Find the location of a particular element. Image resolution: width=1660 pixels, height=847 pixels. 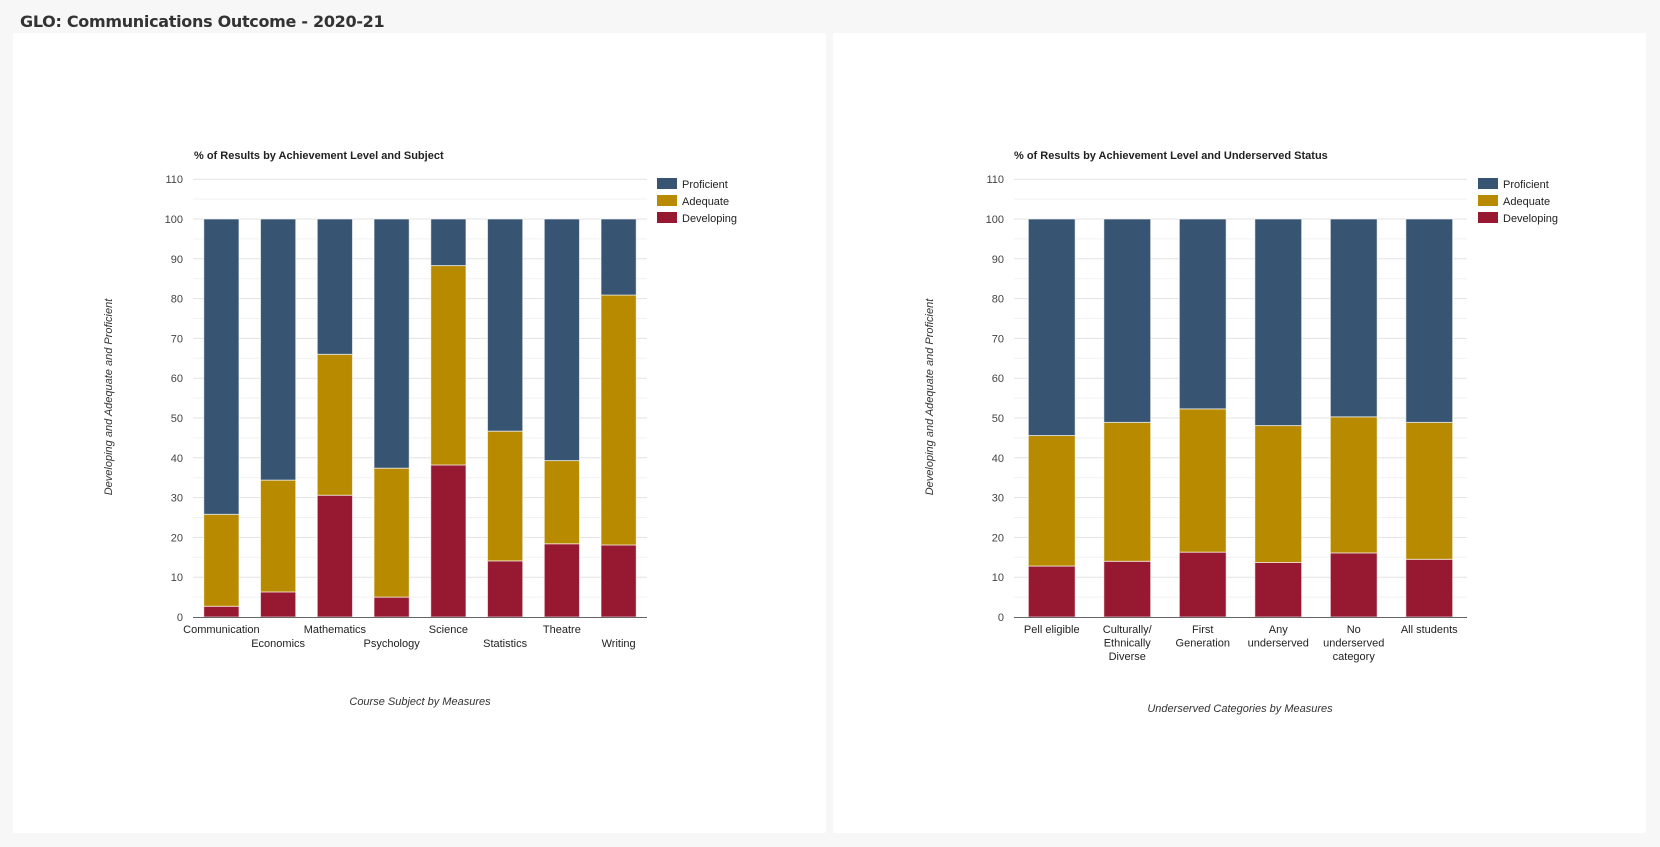

bar-segment-proficient: All students — Proficient: 51.1 is located at coordinates (1429, 320).